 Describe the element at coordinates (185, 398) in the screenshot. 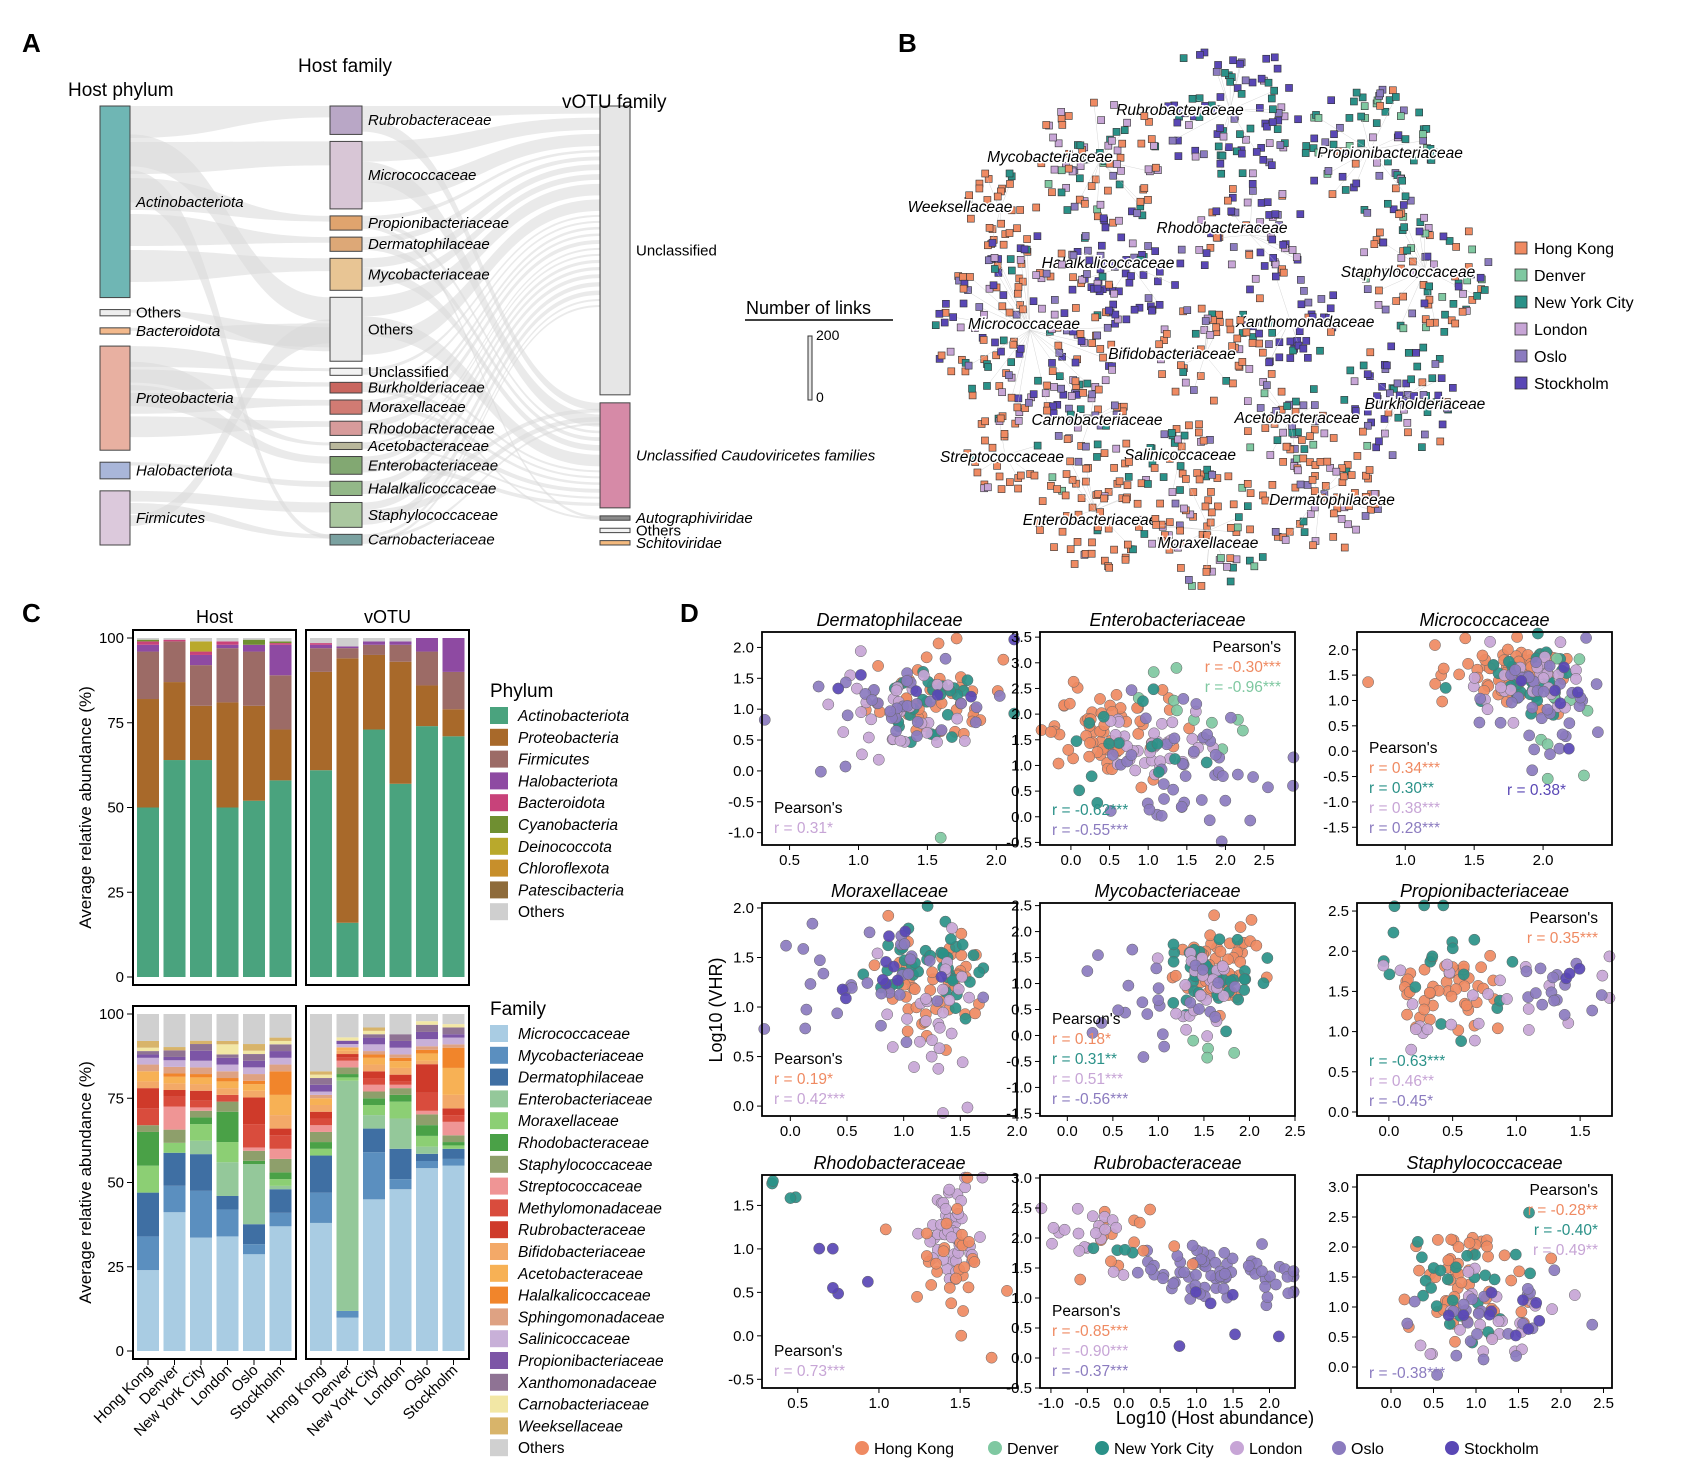

I see `phylum-label: Proteobacteria` at that location.